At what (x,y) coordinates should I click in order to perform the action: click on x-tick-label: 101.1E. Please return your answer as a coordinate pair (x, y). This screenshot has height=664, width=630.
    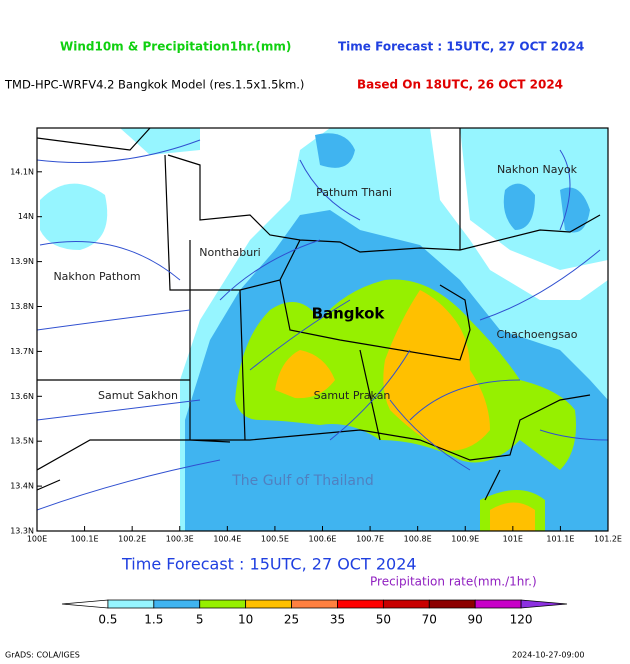
    Looking at the image, I should click on (560, 539).